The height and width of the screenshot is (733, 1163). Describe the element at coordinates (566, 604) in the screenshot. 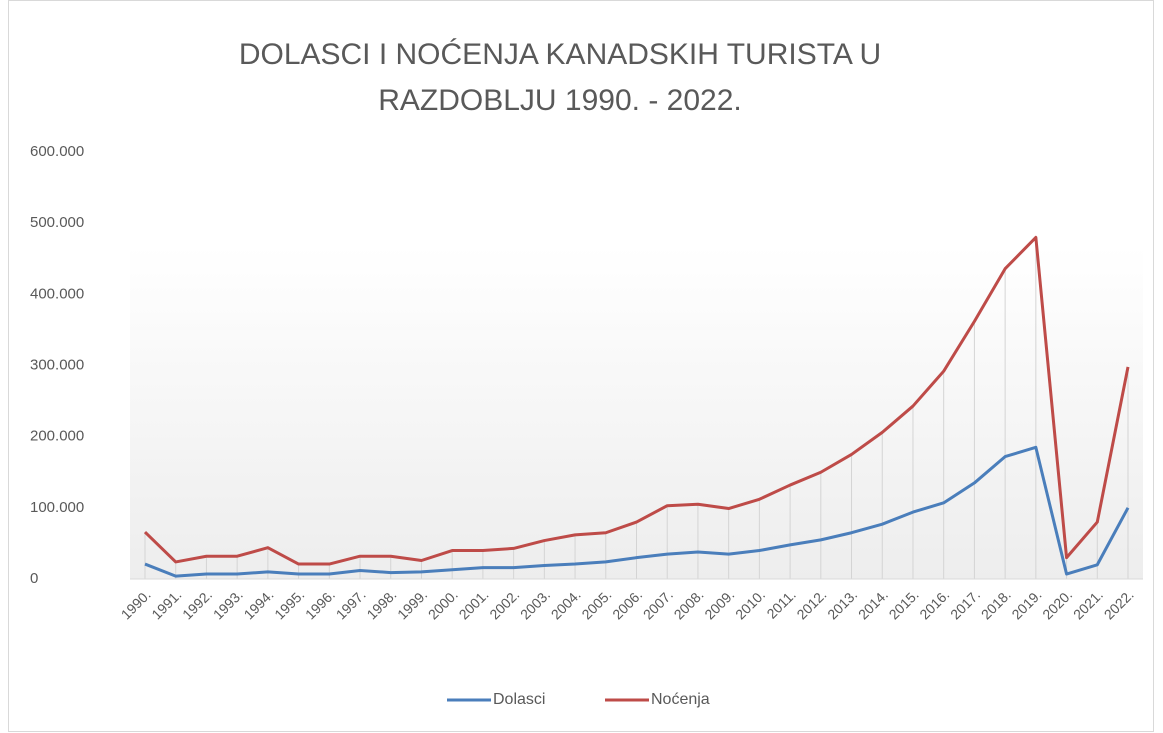

I see `x-tick-label: 2004.` at that location.